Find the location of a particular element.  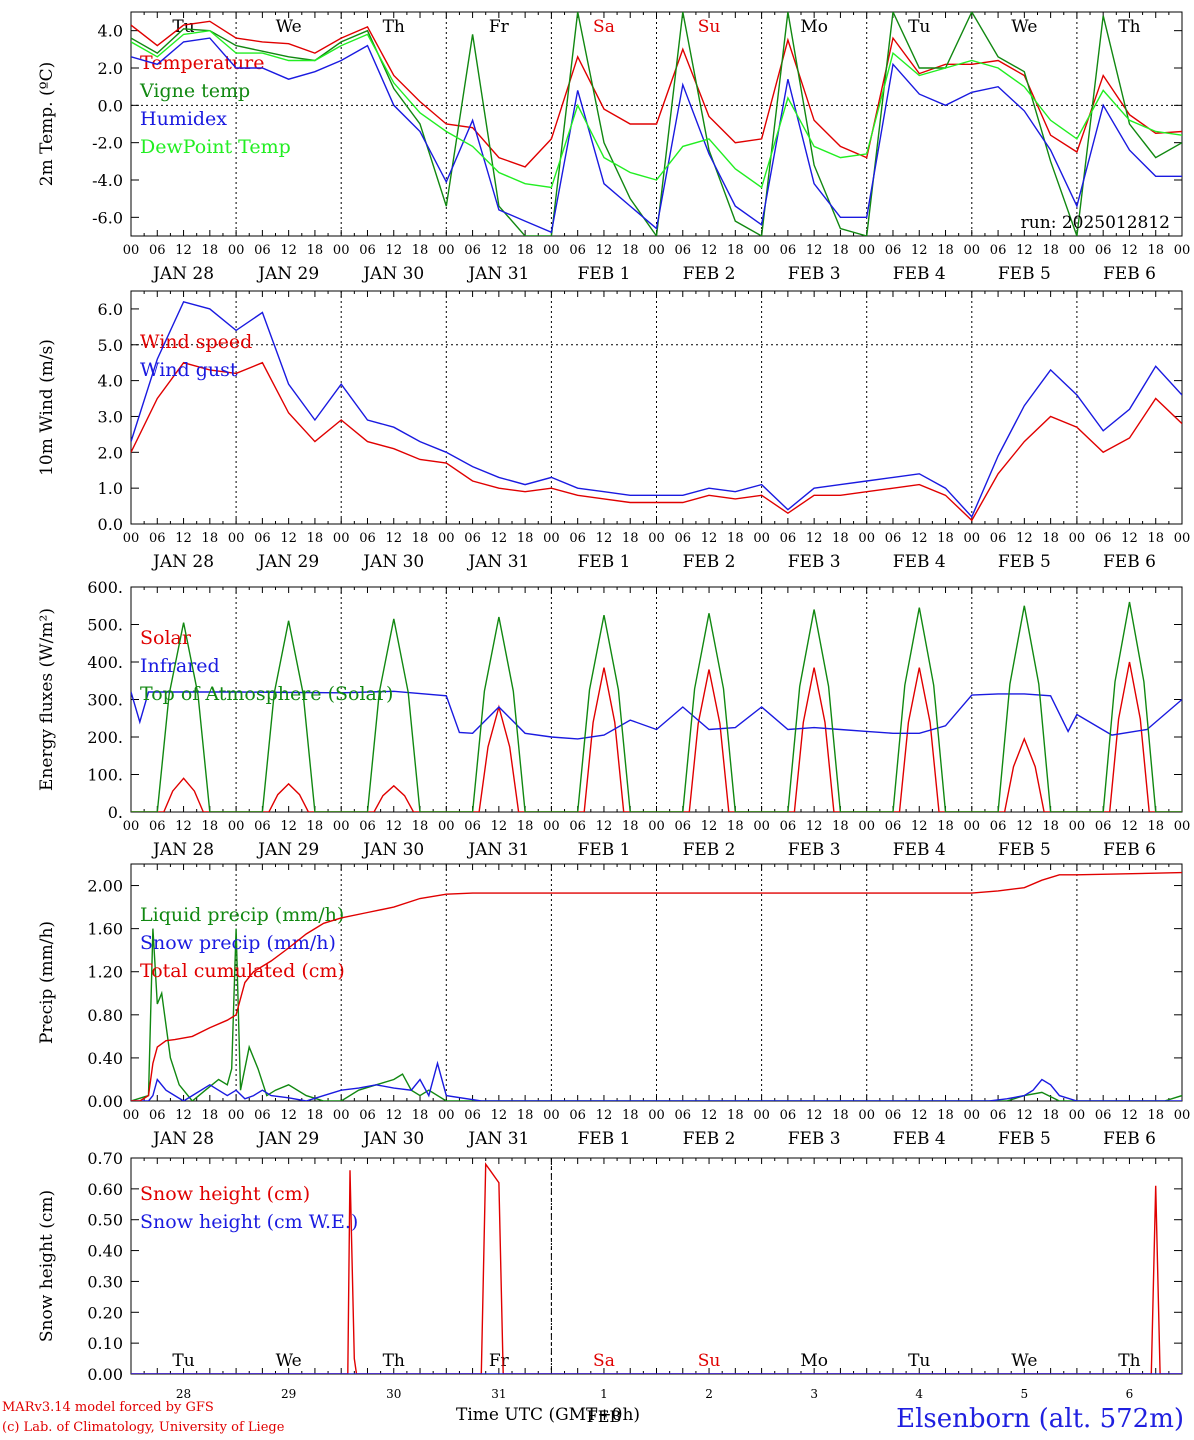

day-name: Fr is located at coordinates (499, 1361).